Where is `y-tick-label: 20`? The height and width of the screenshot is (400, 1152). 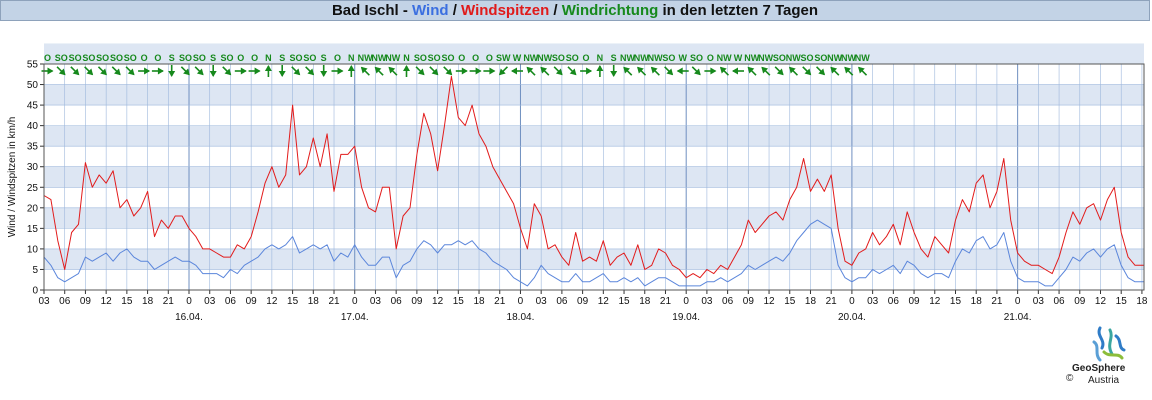
y-tick-label: 20 is located at coordinates (33, 208).